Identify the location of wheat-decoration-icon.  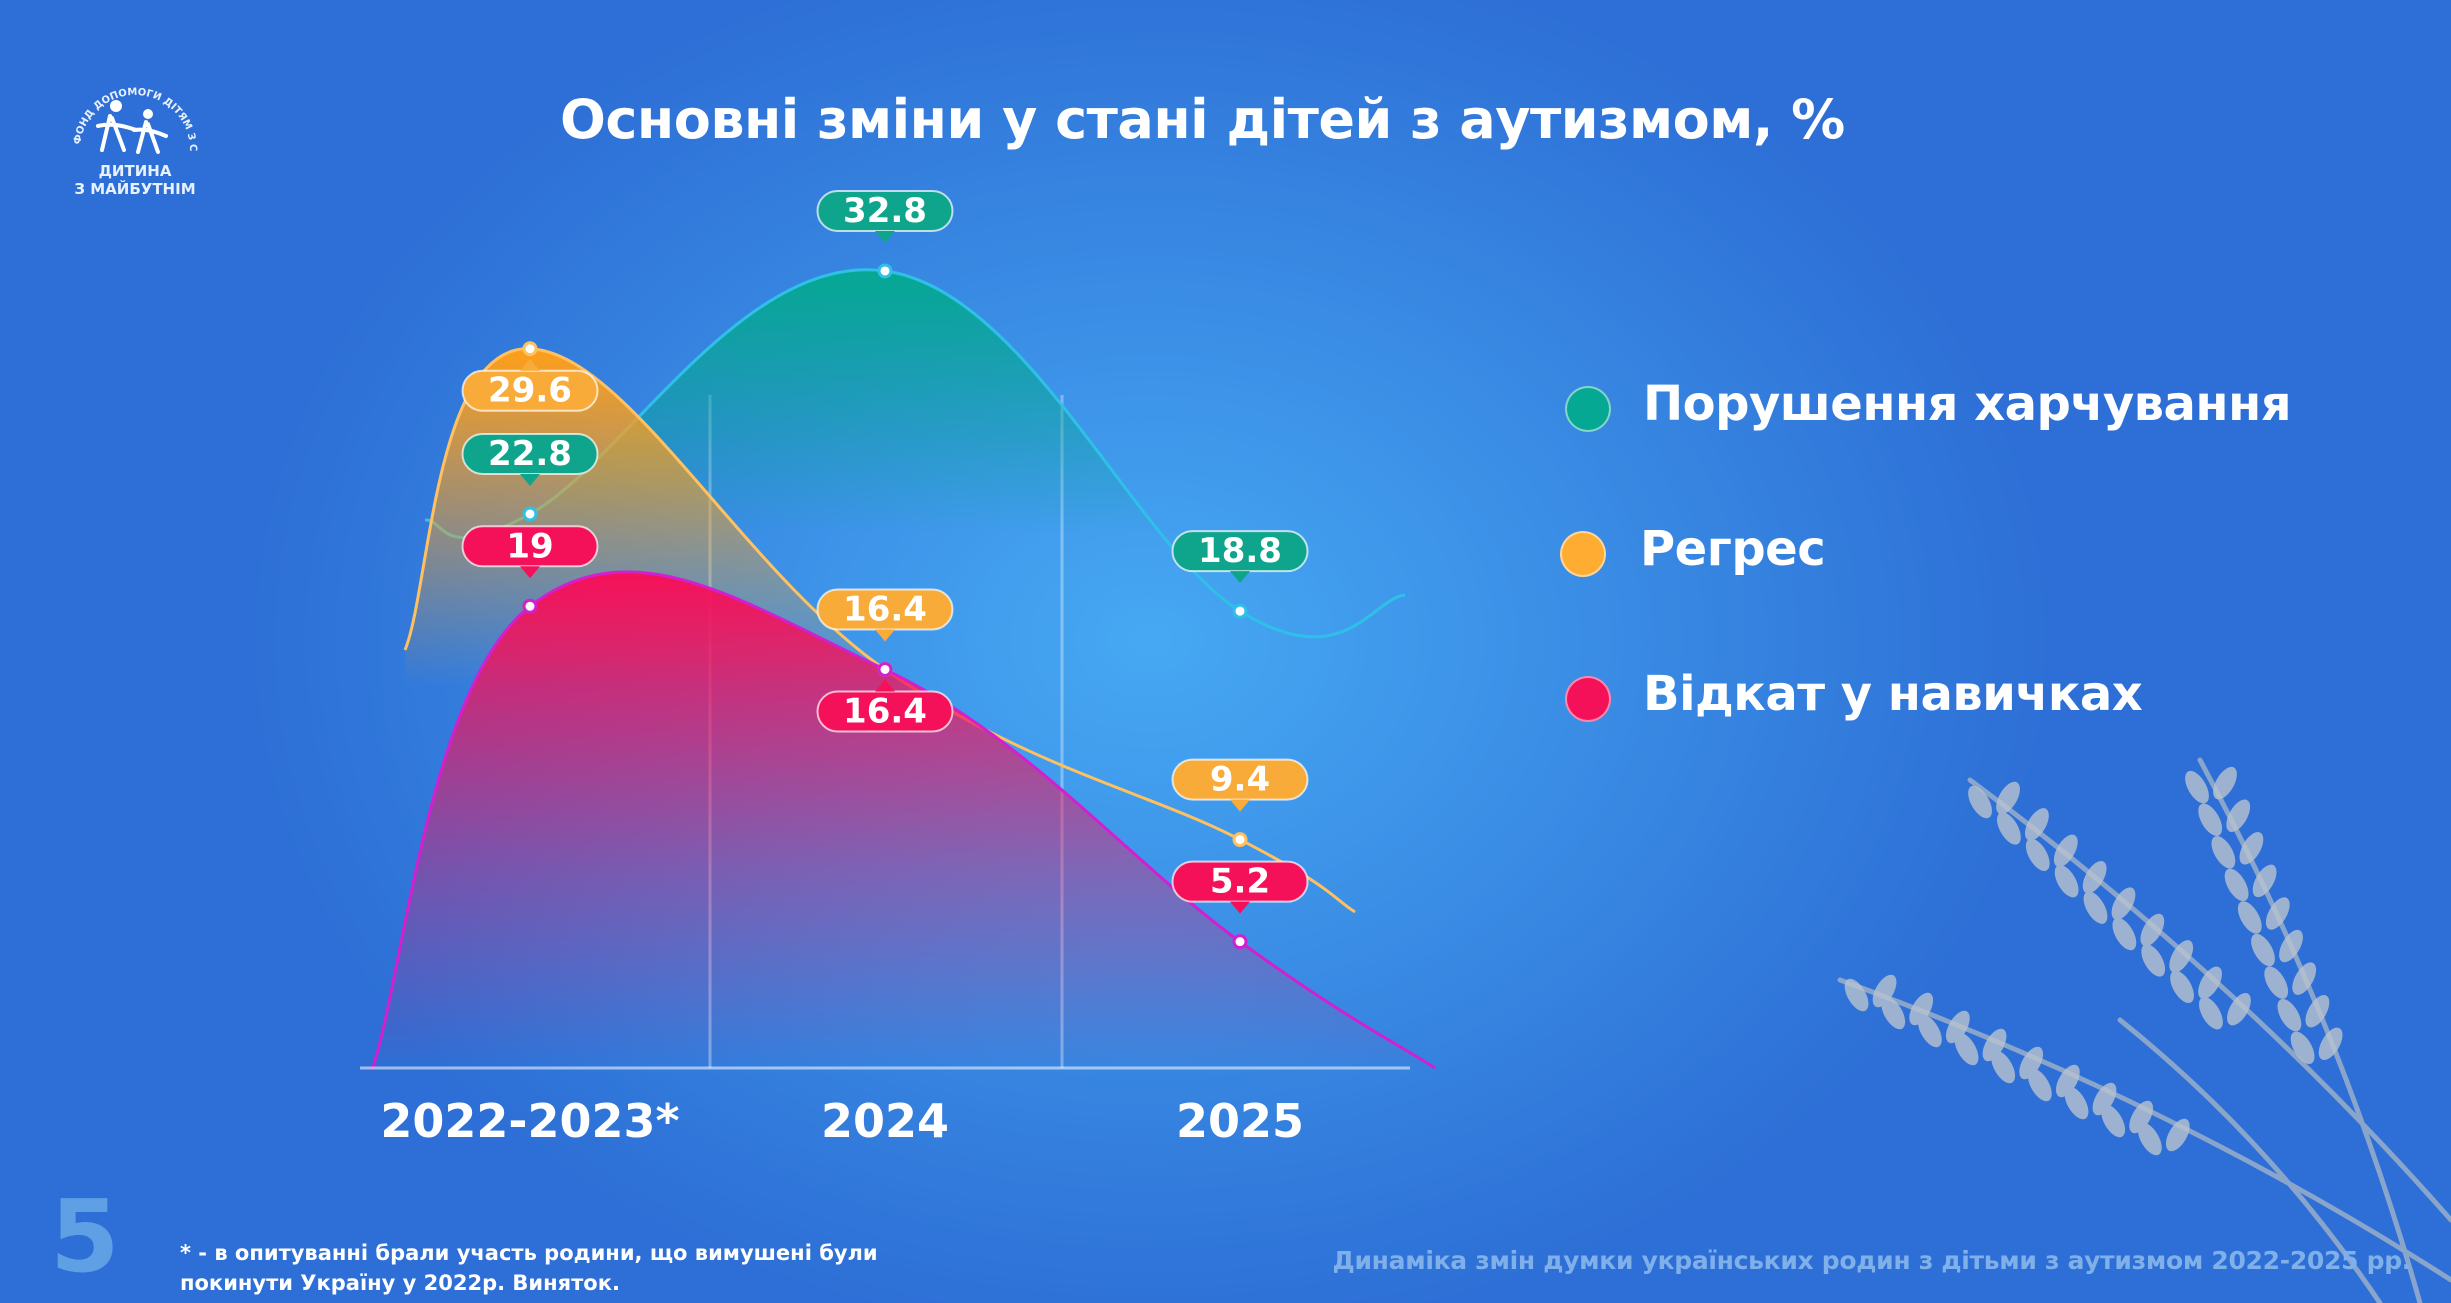
(2144, 1030).